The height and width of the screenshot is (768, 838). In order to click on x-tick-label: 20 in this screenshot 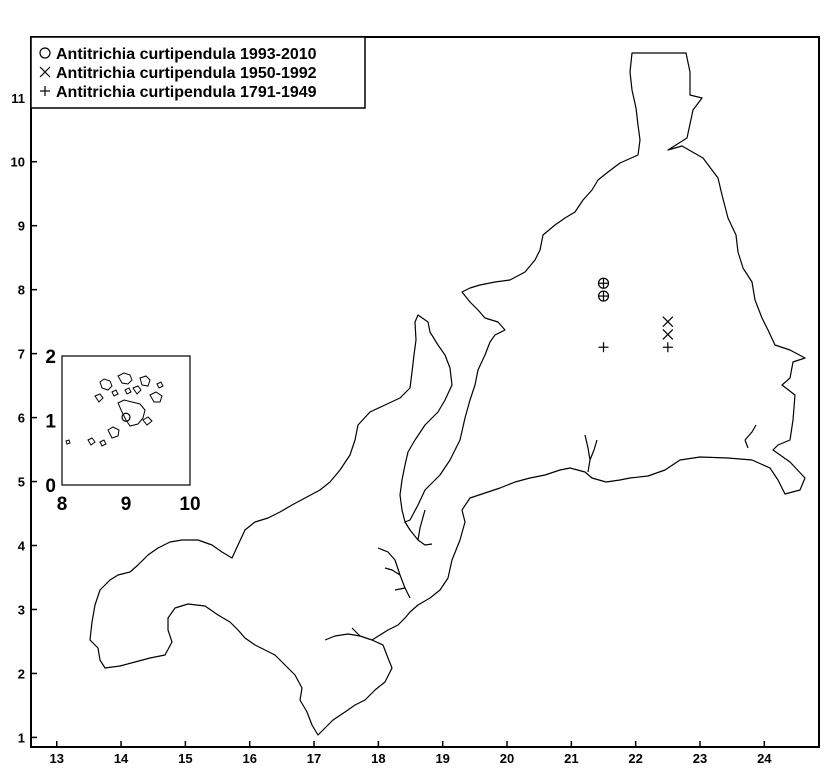, I will do `click(507, 758)`.